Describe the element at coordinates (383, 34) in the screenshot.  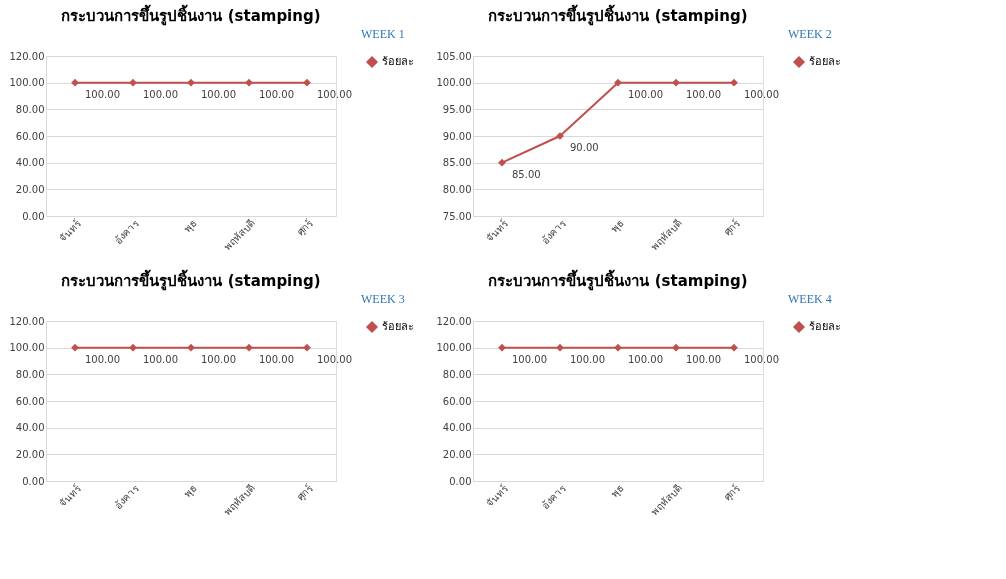
I see `text: WEEK 1` at that location.